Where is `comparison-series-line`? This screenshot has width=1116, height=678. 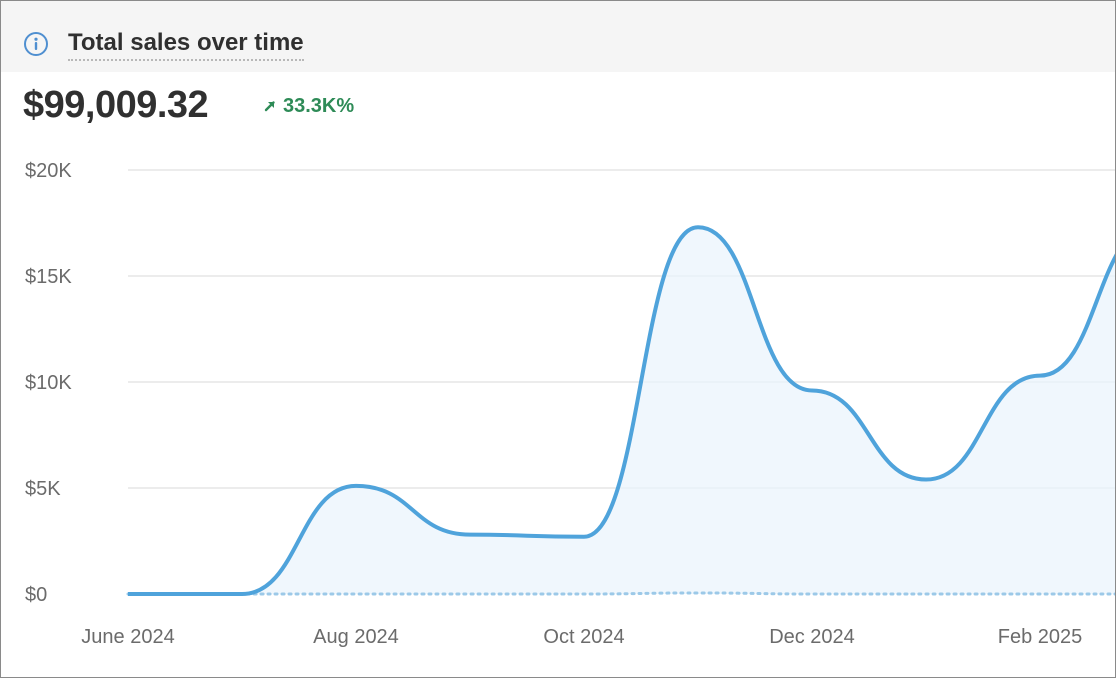
comparison-series-line is located at coordinates (620, 593).